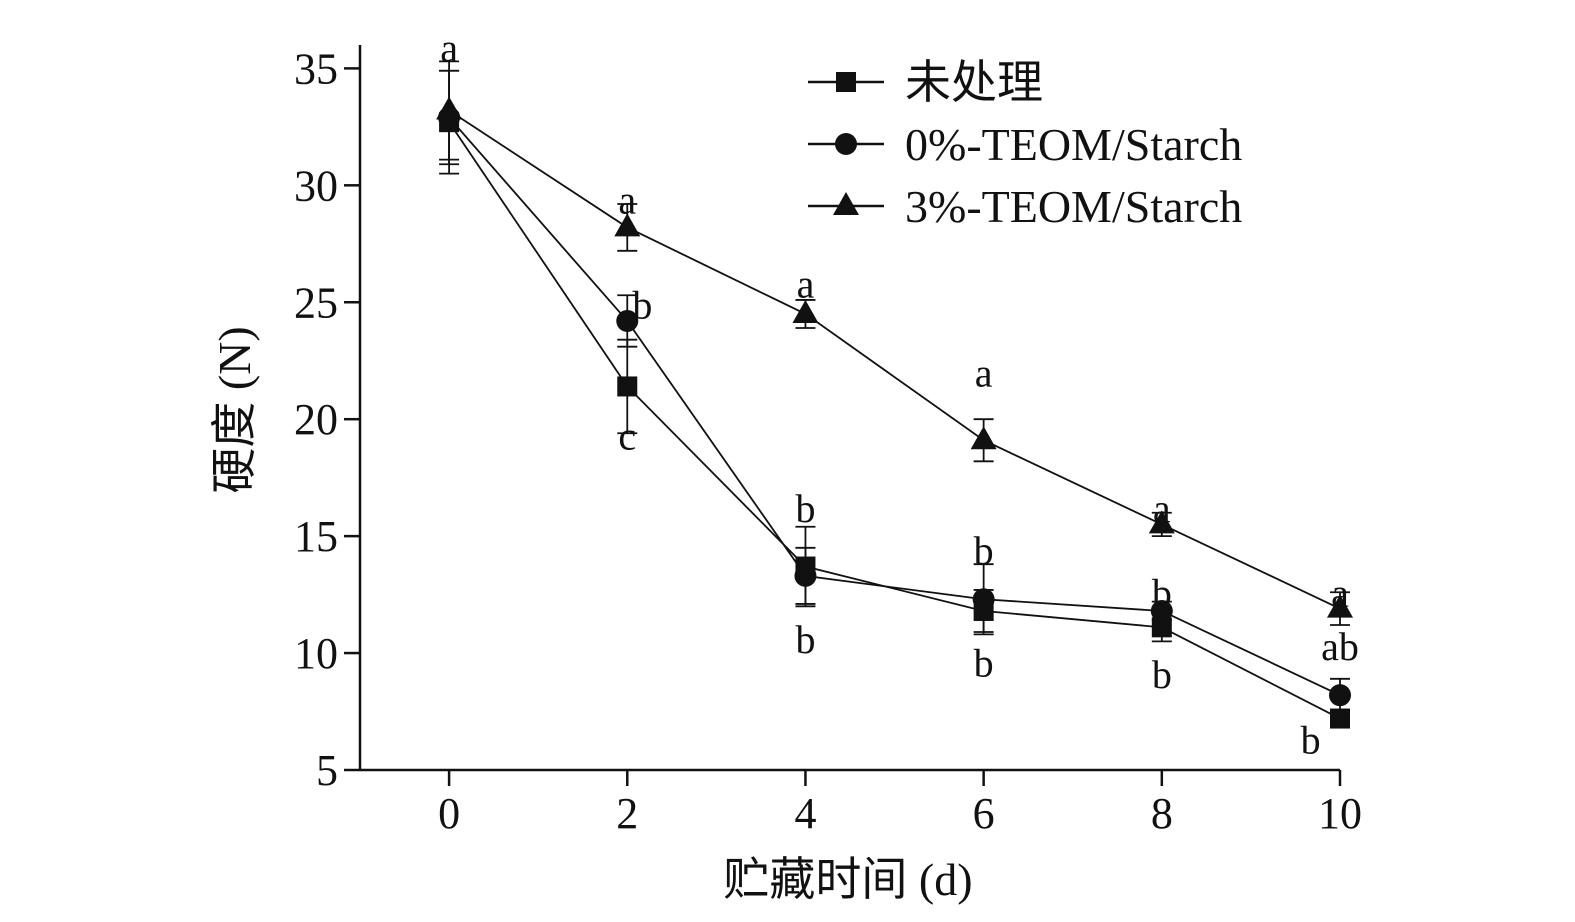 The width and height of the screenshot is (1575, 922). What do you see at coordinates (316, 302) in the screenshot?
I see `y-tick-label-25: 25` at bounding box center [316, 302].